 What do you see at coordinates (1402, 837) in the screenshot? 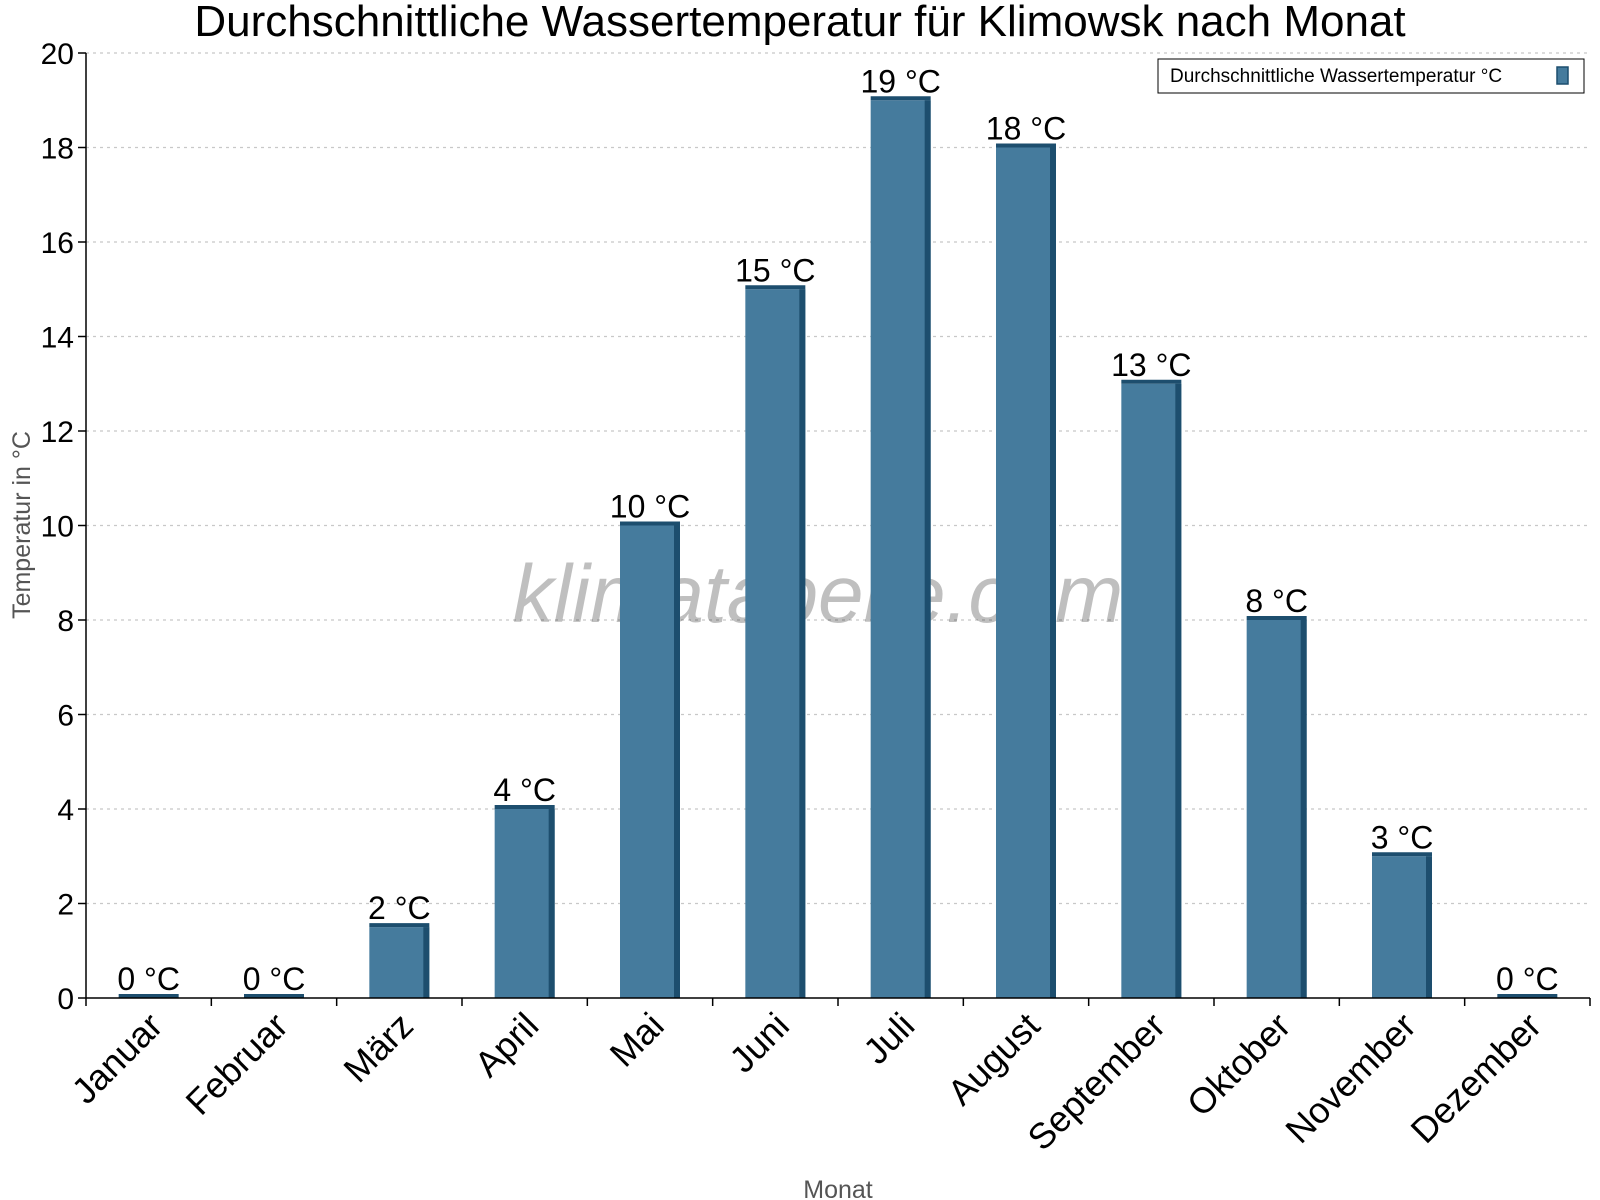
I see `data-label: 3 °C` at bounding box center [1402, 837].